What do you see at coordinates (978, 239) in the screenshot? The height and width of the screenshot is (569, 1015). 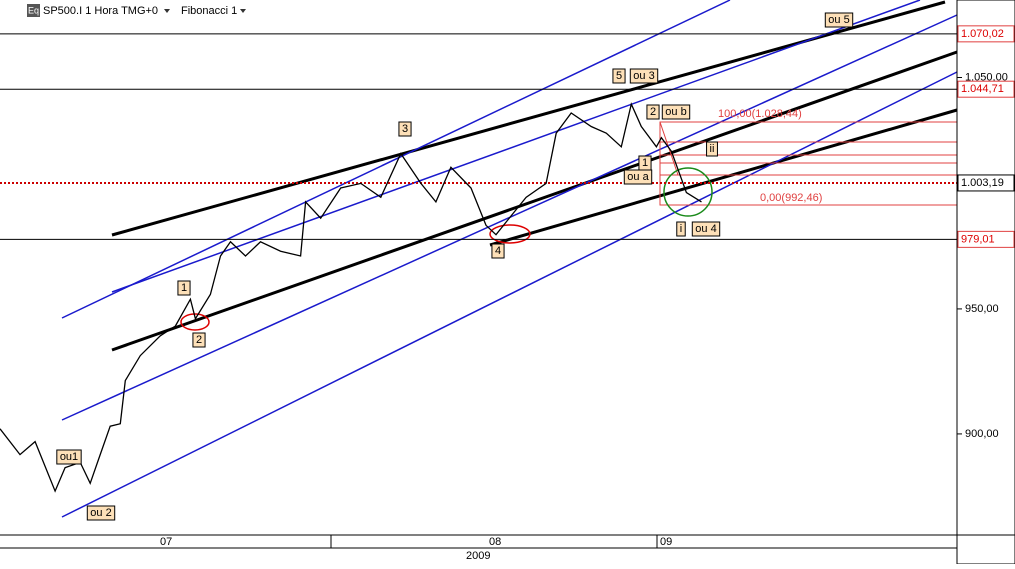 I see `level-label: 979,01` at bounding box center [978, 239].